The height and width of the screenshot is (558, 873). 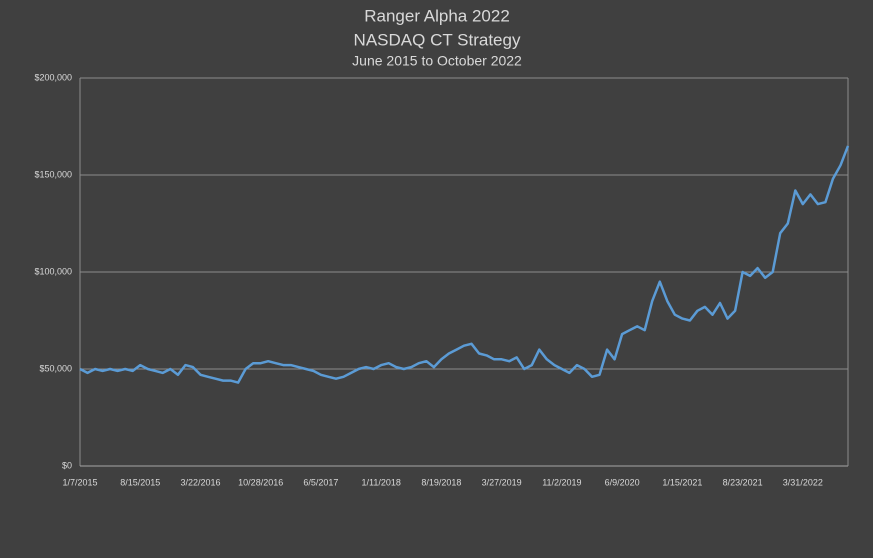 I want to click on x-tick-label: 3/31/2022, so click(x=803, y=482).